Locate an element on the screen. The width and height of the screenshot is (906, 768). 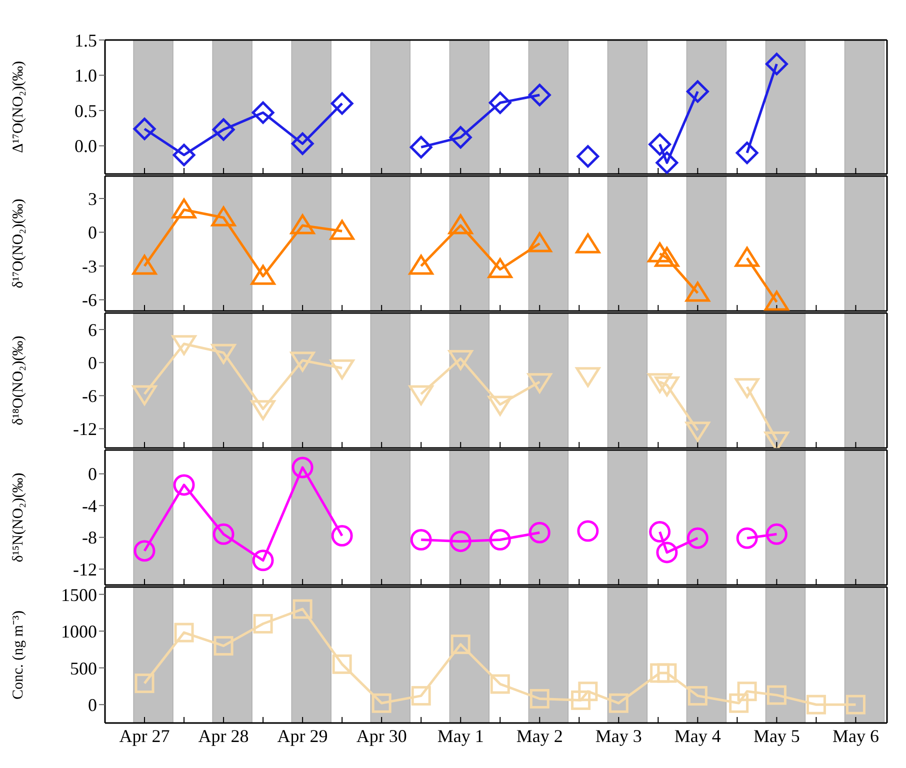
y-tick-label: -3 is located at coordinates (89, 266).